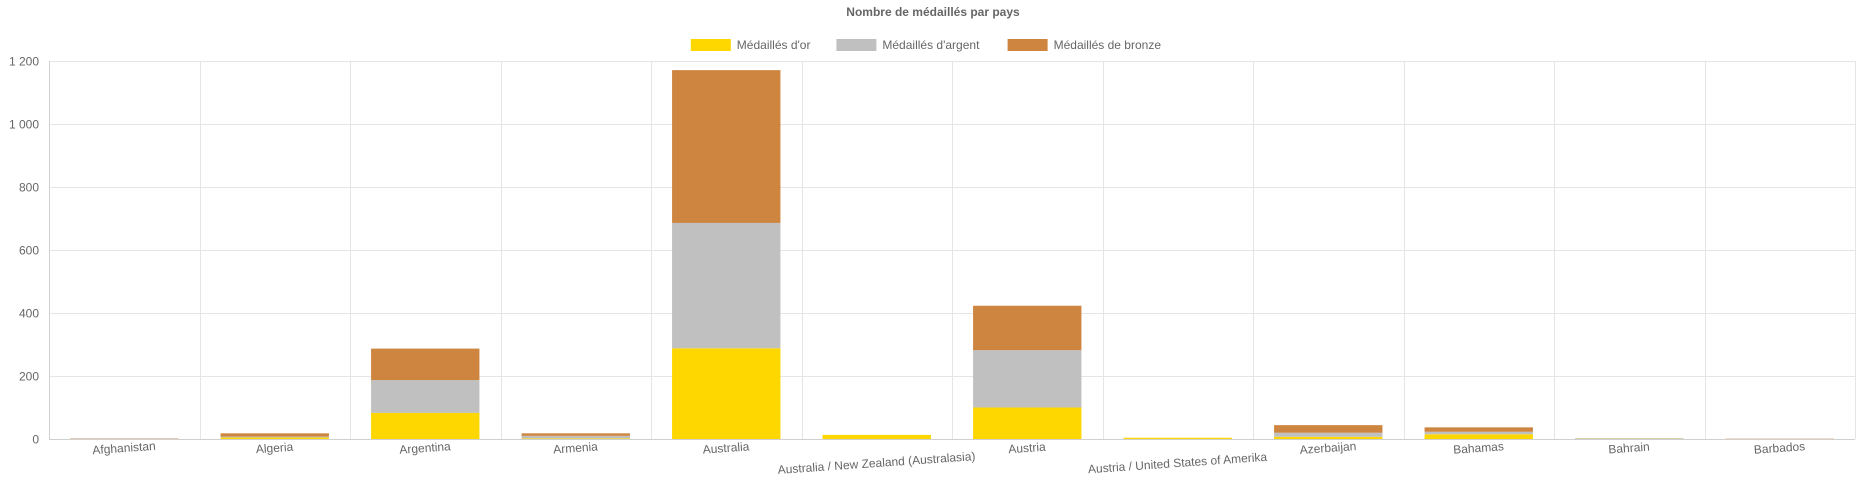 This screenshot has width=1866, height=497. I want to click on legend-item: Médaillés de bronze, so click(1084, 45).